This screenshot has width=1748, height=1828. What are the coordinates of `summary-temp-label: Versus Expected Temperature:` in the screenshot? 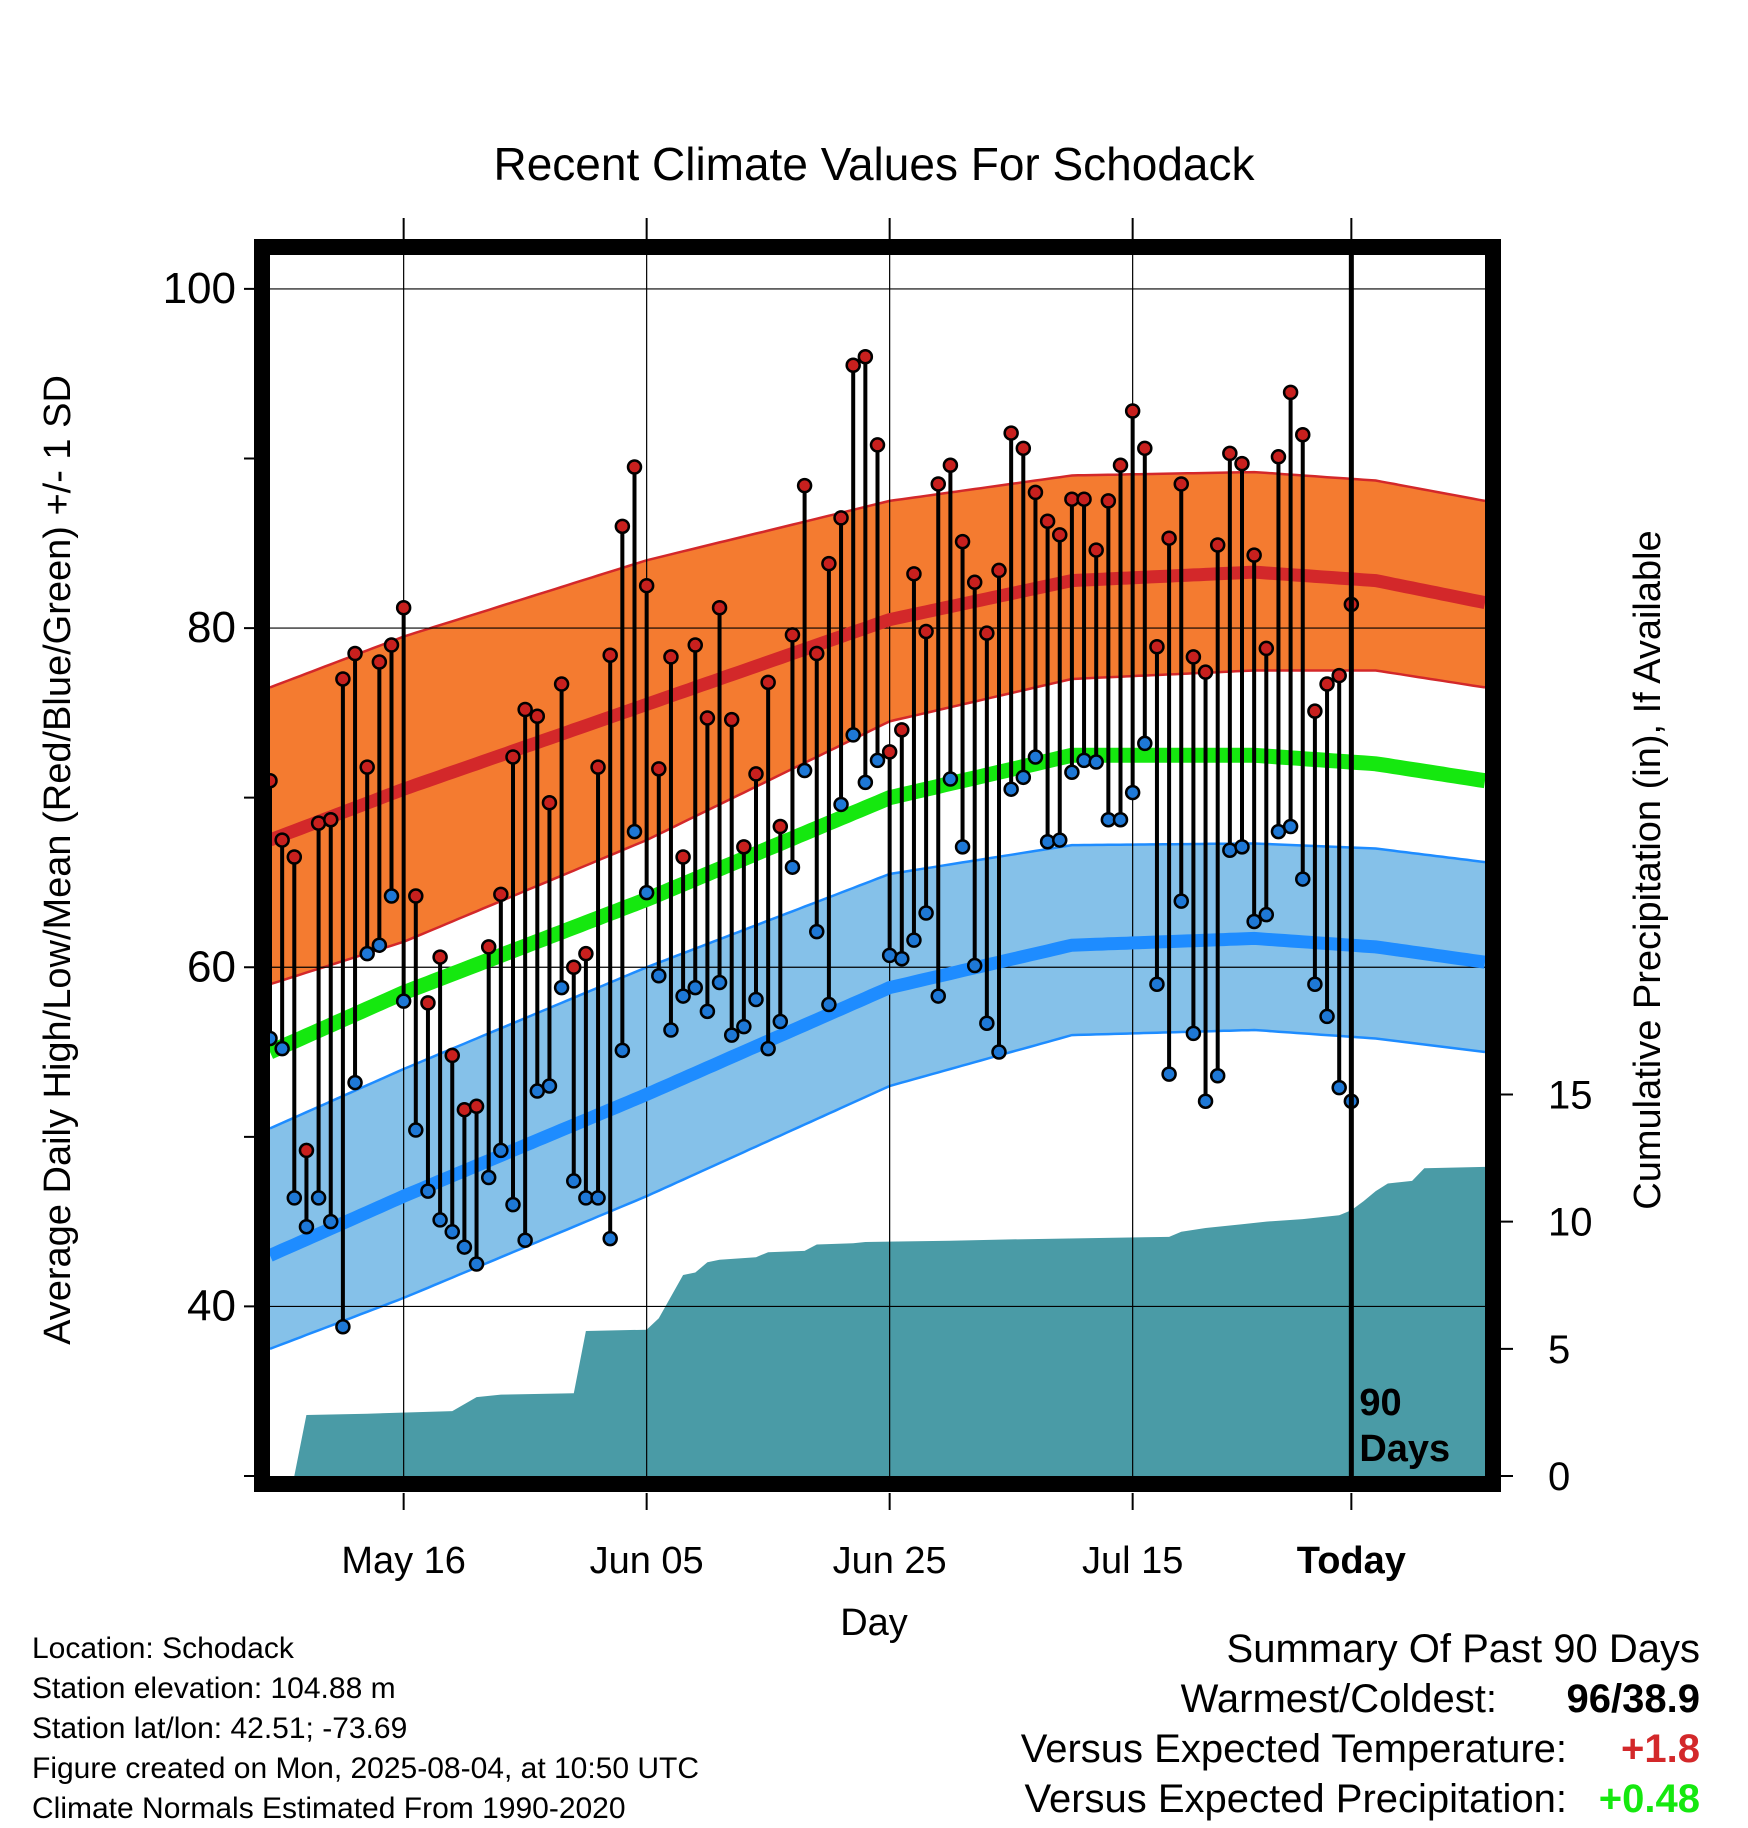 It's located at (1294, 1749).